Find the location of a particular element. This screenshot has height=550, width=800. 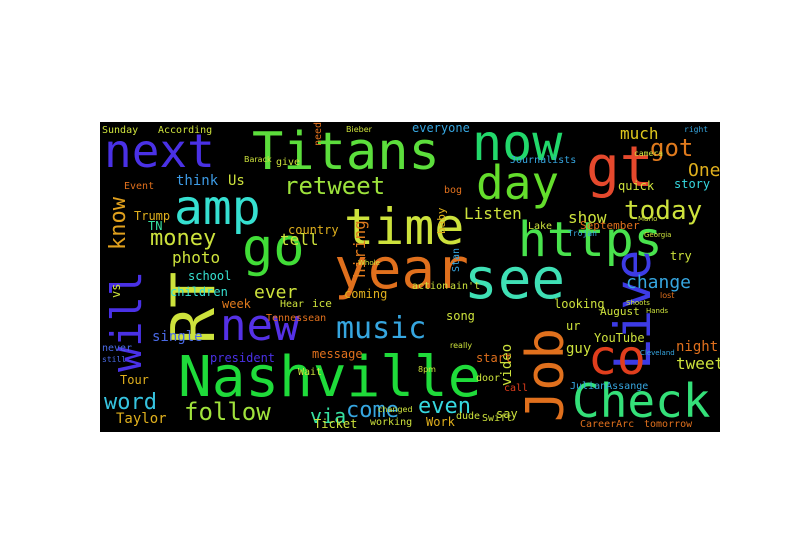

word-youtube: YouTube is located at coordinates (619, 338).